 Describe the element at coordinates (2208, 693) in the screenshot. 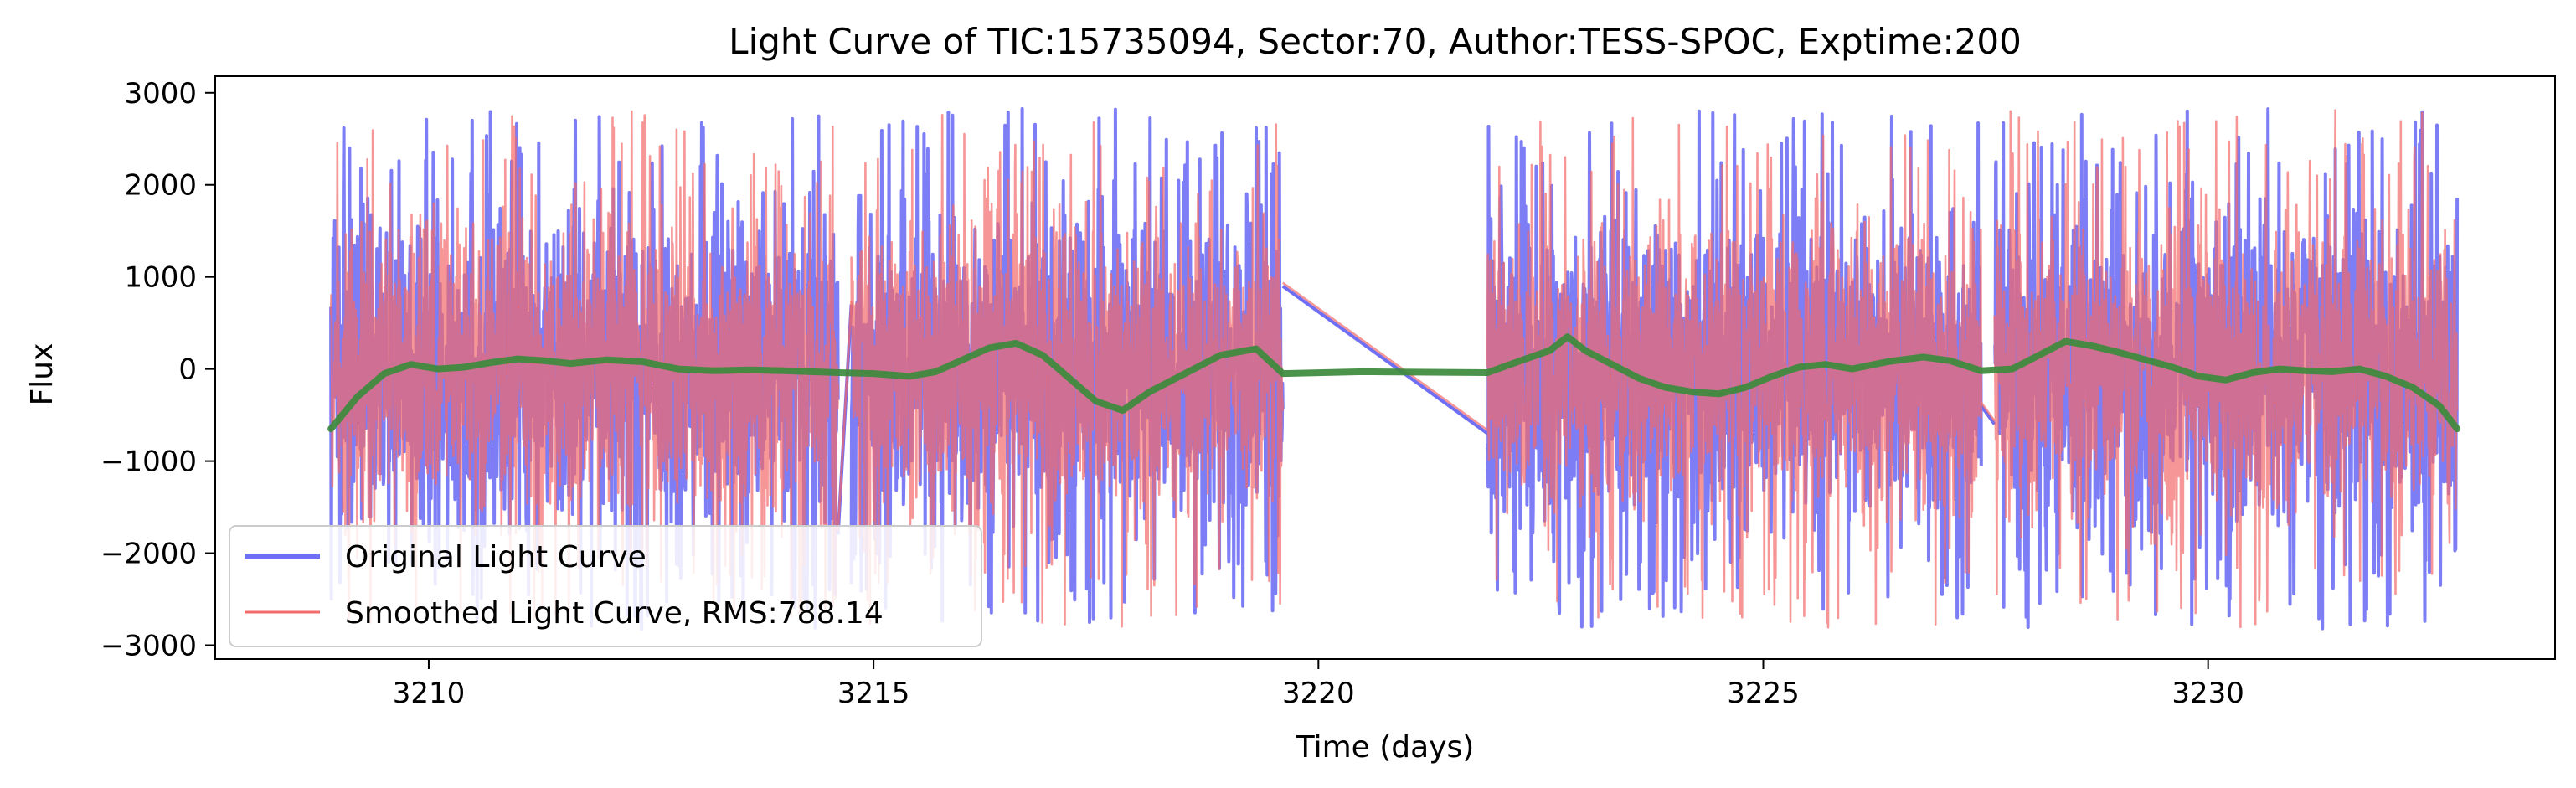

I see `x-tick-label: 3230` at that location.